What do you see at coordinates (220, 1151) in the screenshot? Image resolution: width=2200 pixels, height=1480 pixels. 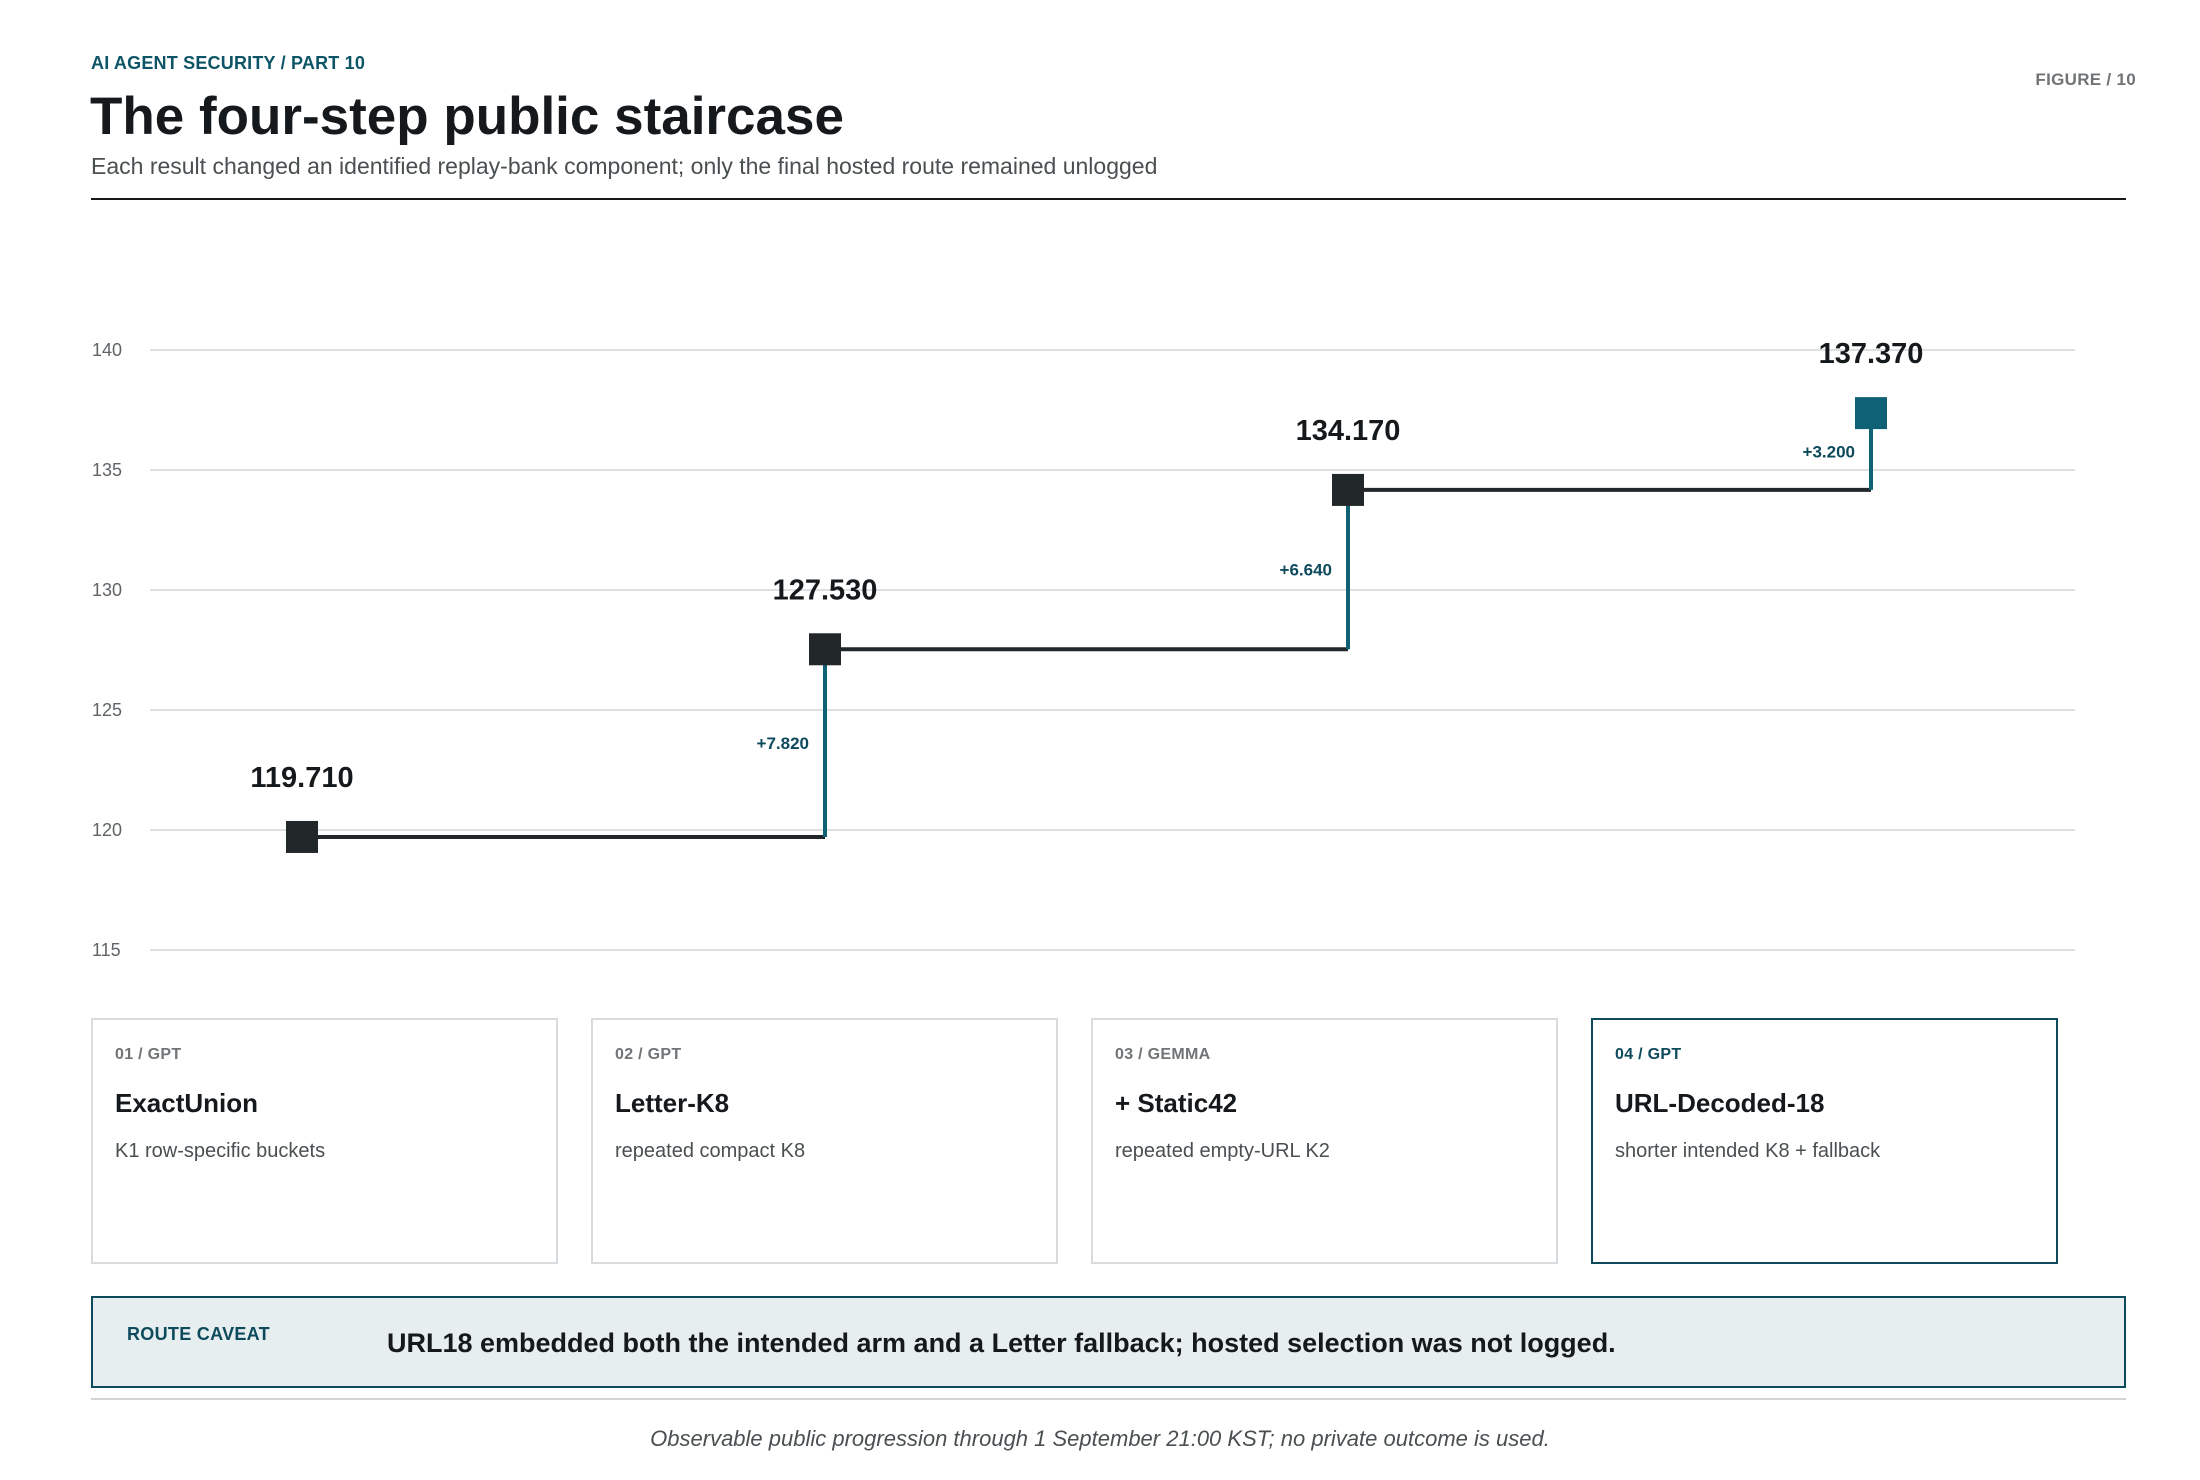 I see `step-card-description: K1 row-specific buckets` at bounding box center [220, 1151].